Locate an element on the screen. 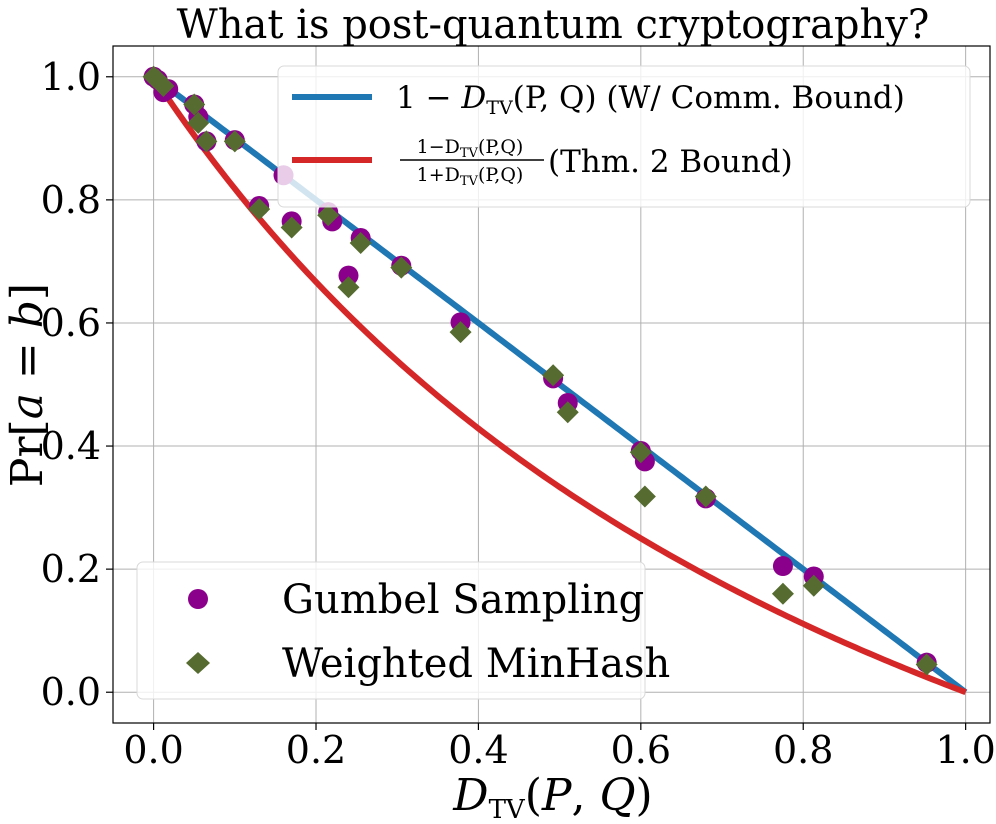  y-axis-label: Pr[a = b] is located at coordinates (27, 385).